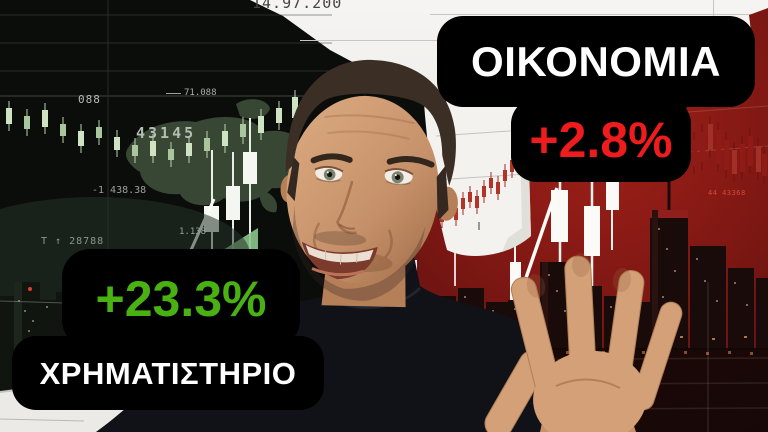 Image resolution: width=768 pixels, height=432 pixels. Describe the element at coordinates (119, 190) in the screenshot. I see `bg-chart-label-mid: -1 438.38` at that location.